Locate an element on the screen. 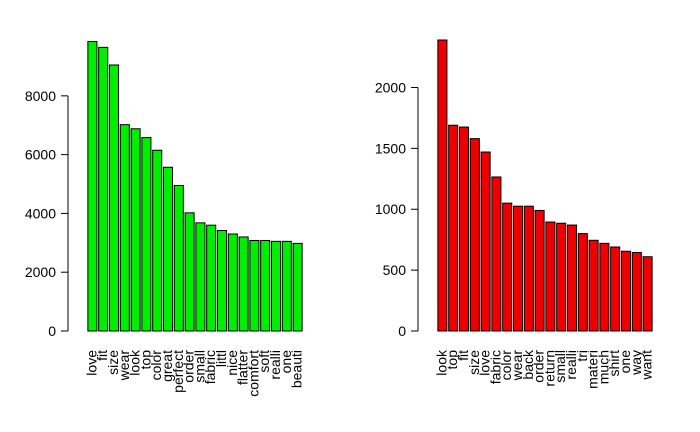 This screenshot has width=700, height=432. x-tick-label: return is located at coordinates (549, 368).